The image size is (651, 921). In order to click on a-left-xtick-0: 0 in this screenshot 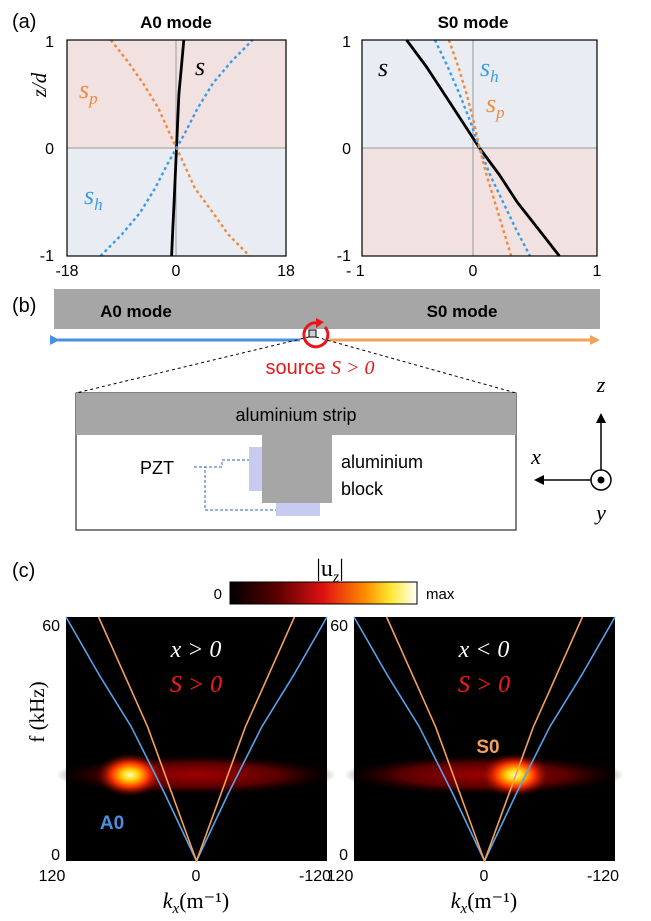, I will do `click(176, 271)`.